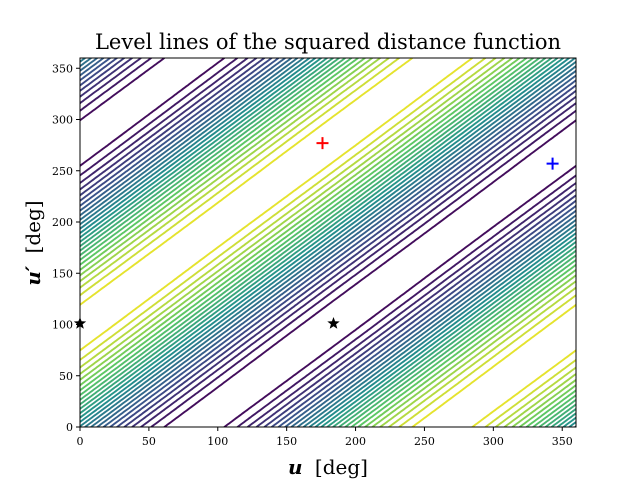 Image resolution: width=640 pixels, height=480 pixels. Describe the element at coordinates (33, 275) in the screenshot. I see `y-axis-variable: u′` at that location.